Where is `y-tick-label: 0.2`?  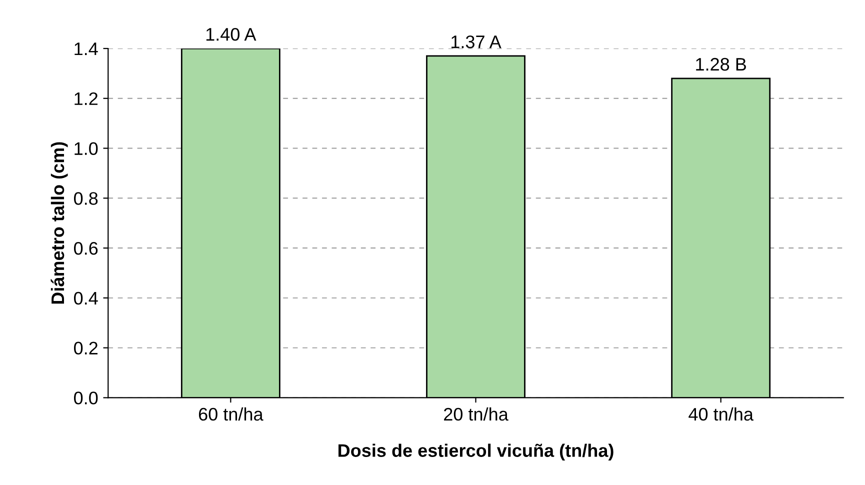 y-tick-label: 0.2 is located at coordinates (86, 348).